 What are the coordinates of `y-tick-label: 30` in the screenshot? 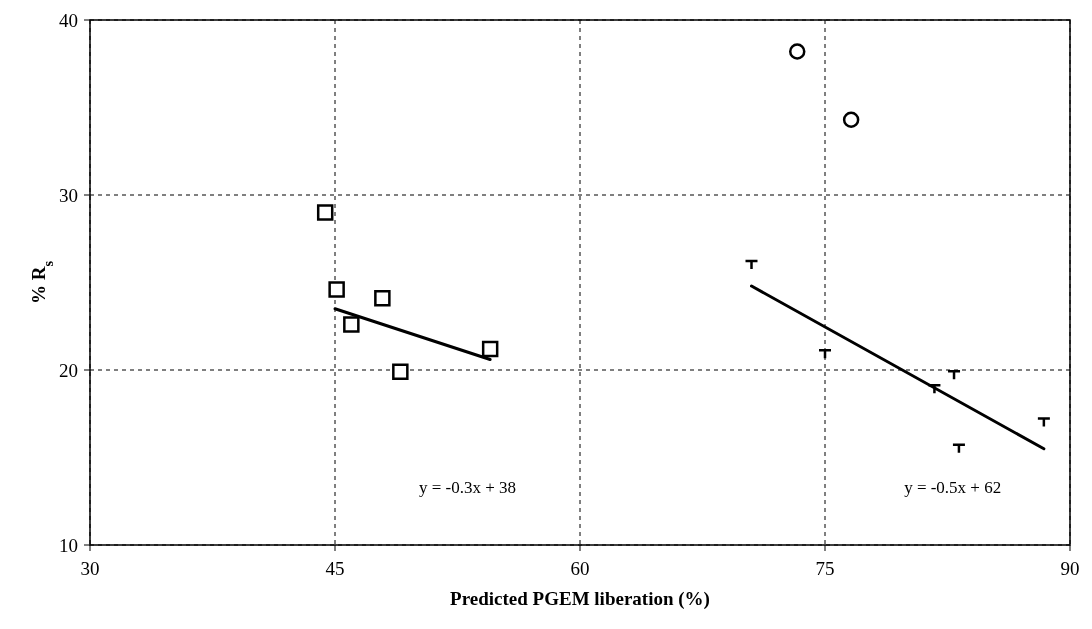 It's located at (68, 195).